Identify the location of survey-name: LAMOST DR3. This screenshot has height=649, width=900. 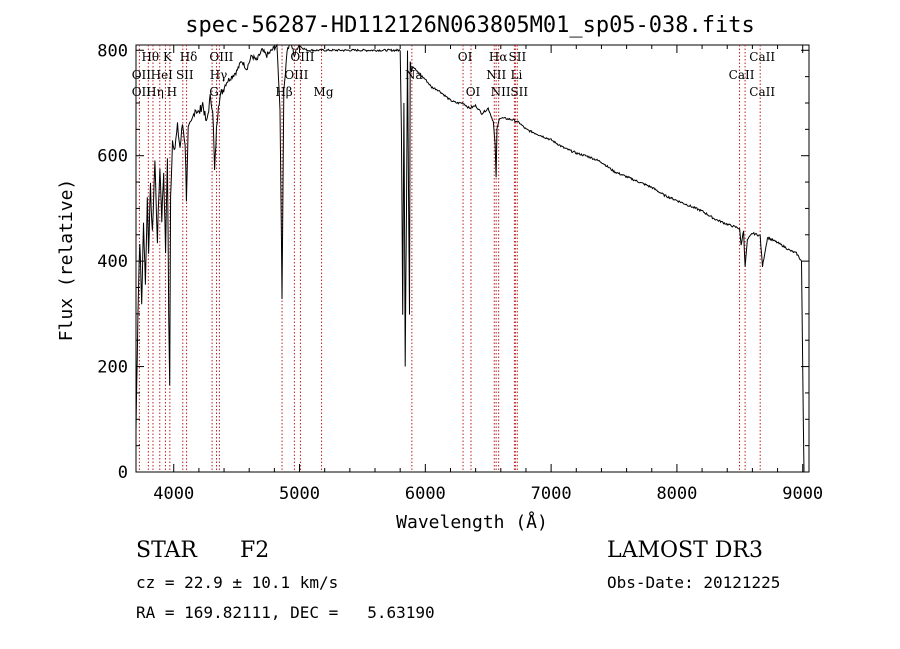
(685, 550).